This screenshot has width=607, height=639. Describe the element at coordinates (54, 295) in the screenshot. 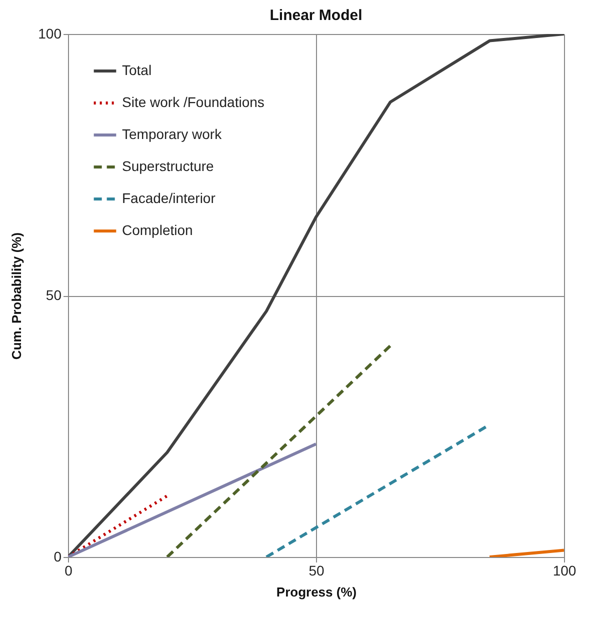

I see `y-tick-label: 50` at that location.